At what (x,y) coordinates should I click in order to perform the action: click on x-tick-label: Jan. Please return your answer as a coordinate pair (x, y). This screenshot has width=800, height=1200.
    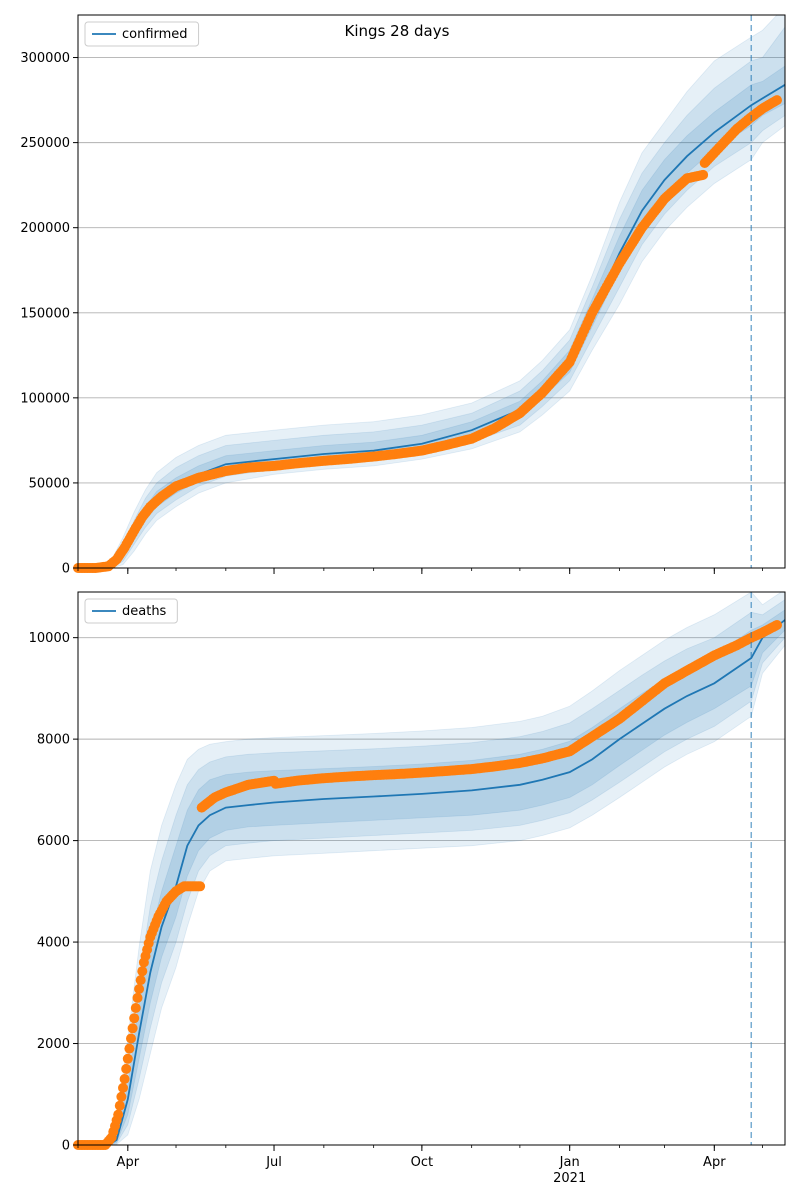
    Looking at the image, I should click on (569, 1162).